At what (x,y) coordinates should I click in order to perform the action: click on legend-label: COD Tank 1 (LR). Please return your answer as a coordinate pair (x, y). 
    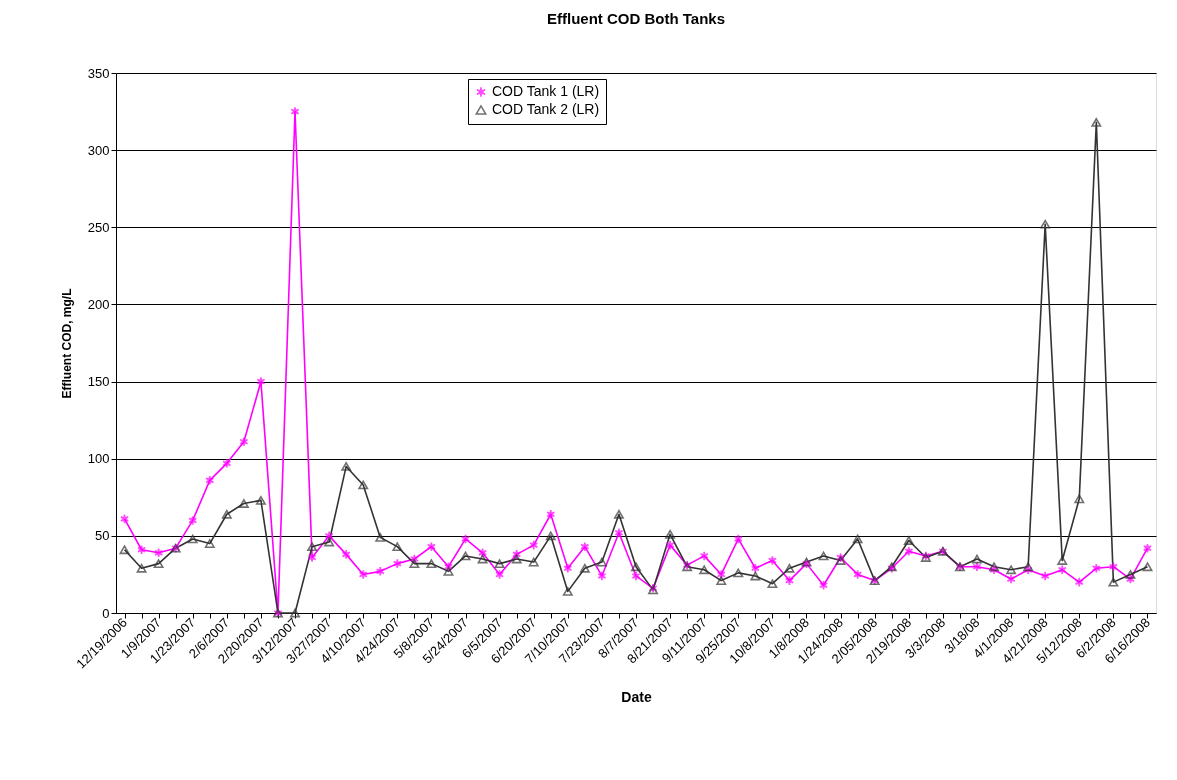
    Looking at the image, I should click on (546, 91).